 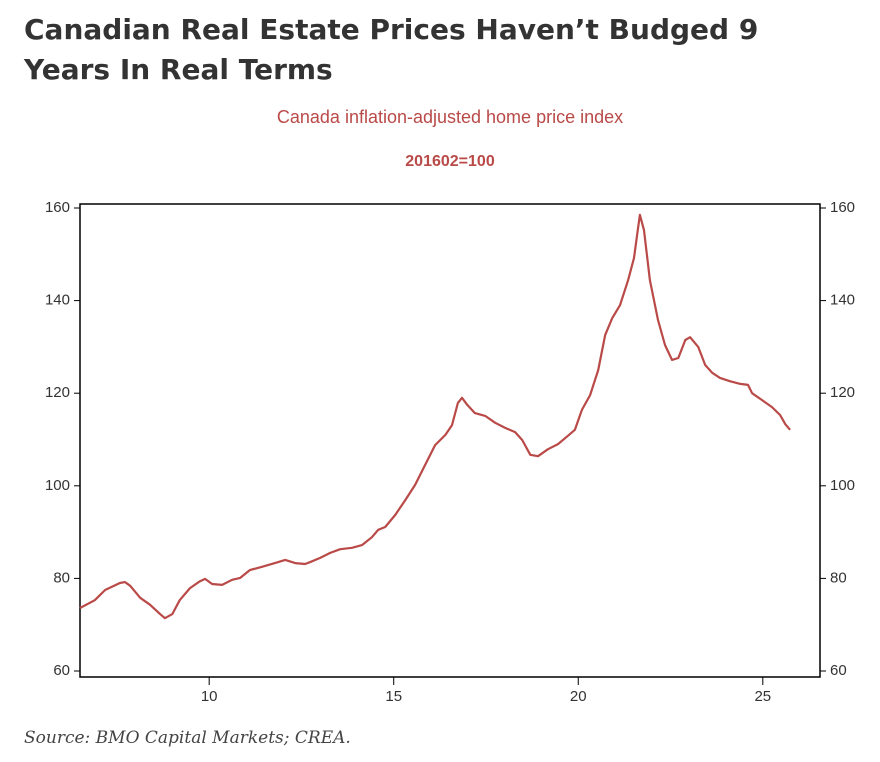 I want to click on y-tick-label: 120, so click(x=57, y=392).